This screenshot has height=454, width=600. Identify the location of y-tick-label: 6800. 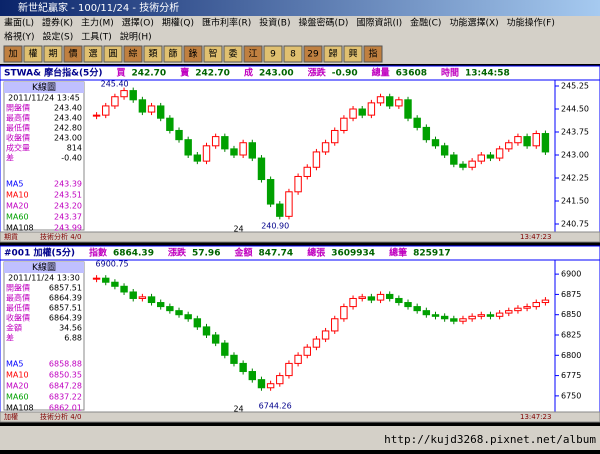
(571, 355).